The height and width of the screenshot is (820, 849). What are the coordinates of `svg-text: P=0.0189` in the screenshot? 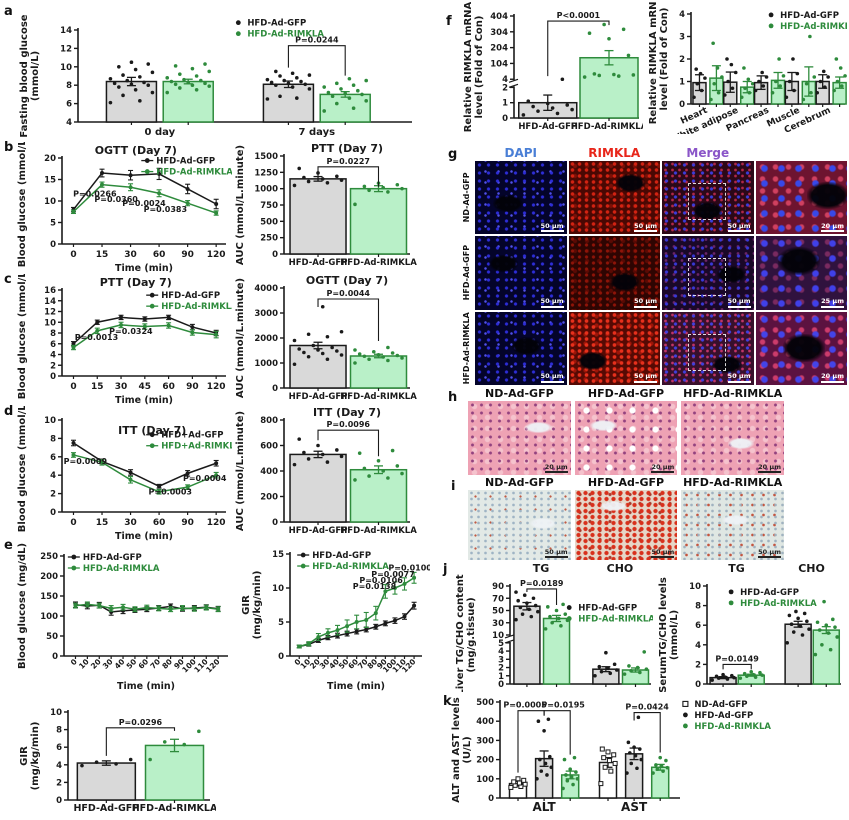 It's located at (542, 583).